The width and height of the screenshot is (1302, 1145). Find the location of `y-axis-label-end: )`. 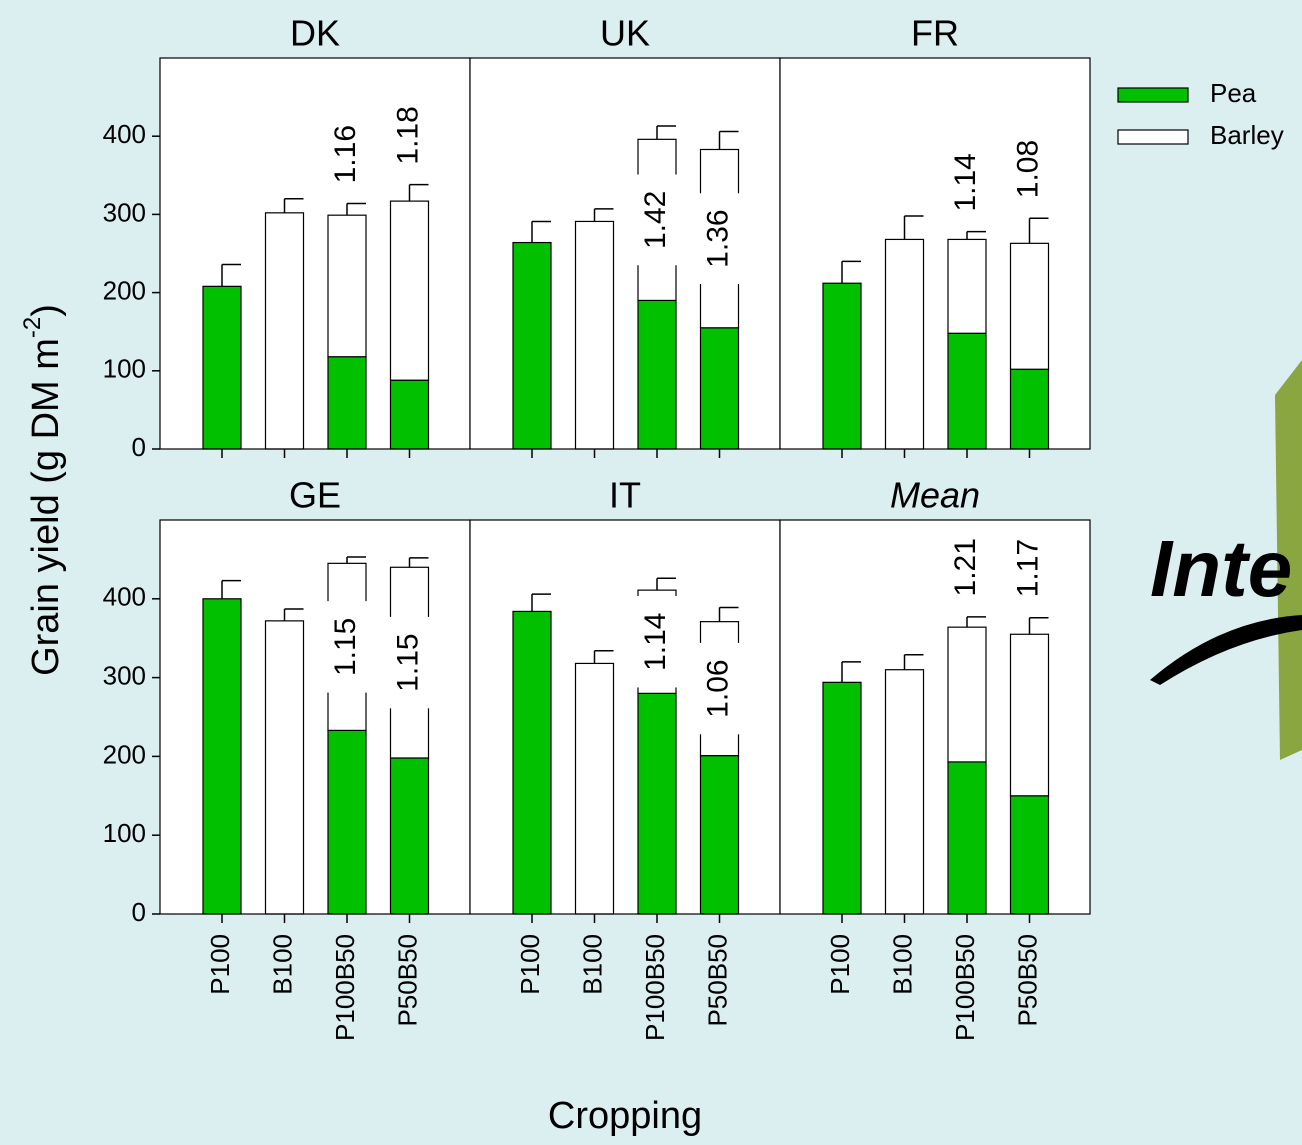

y-axis-label-end: ) is located at coordinates (46, 310).